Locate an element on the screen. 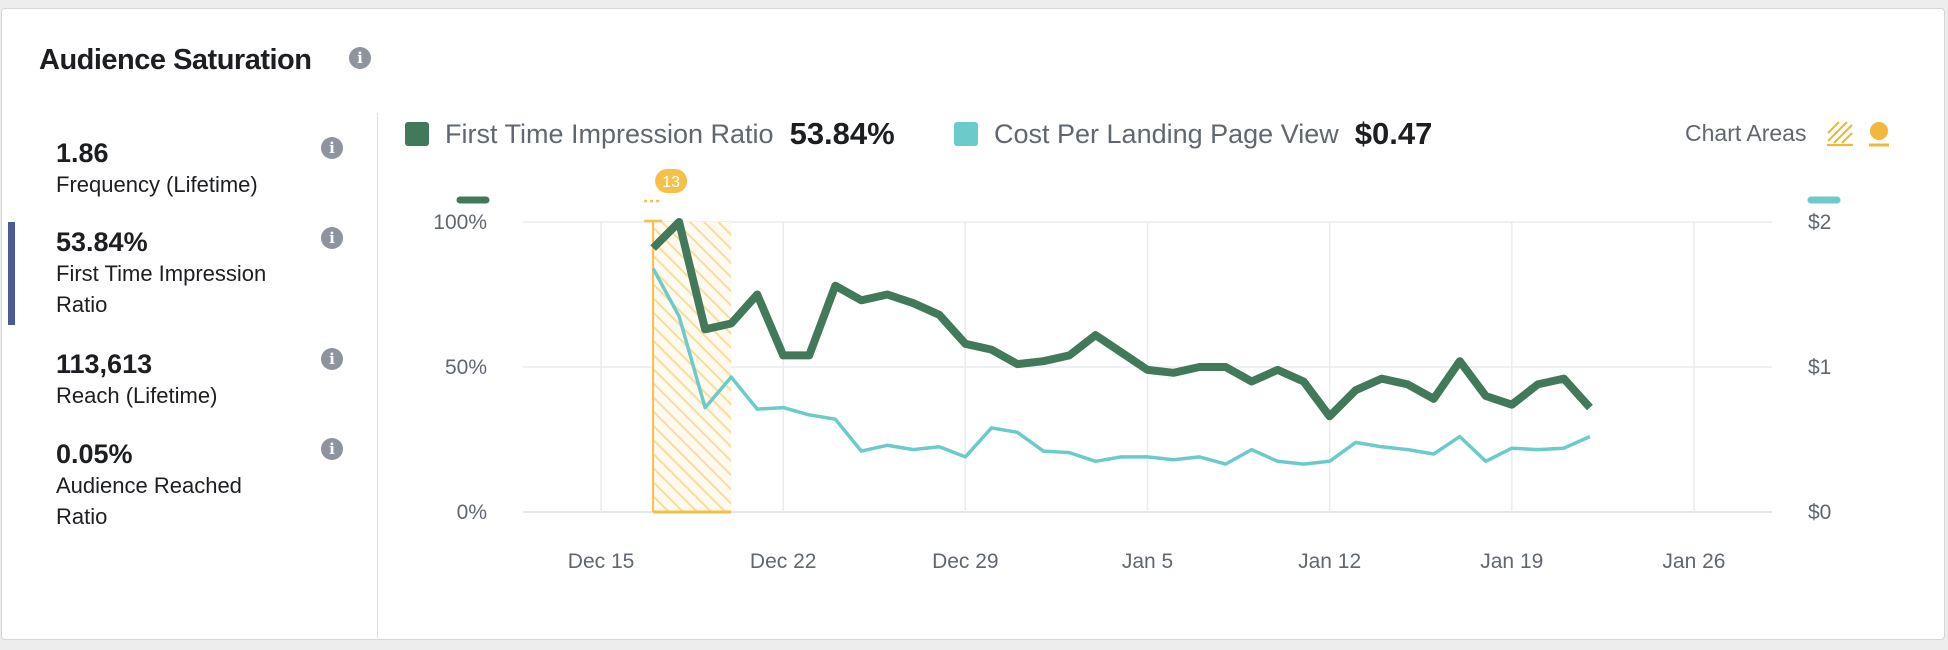  x-tick-label: Jan 26 is located at coordinates (1693, 561).